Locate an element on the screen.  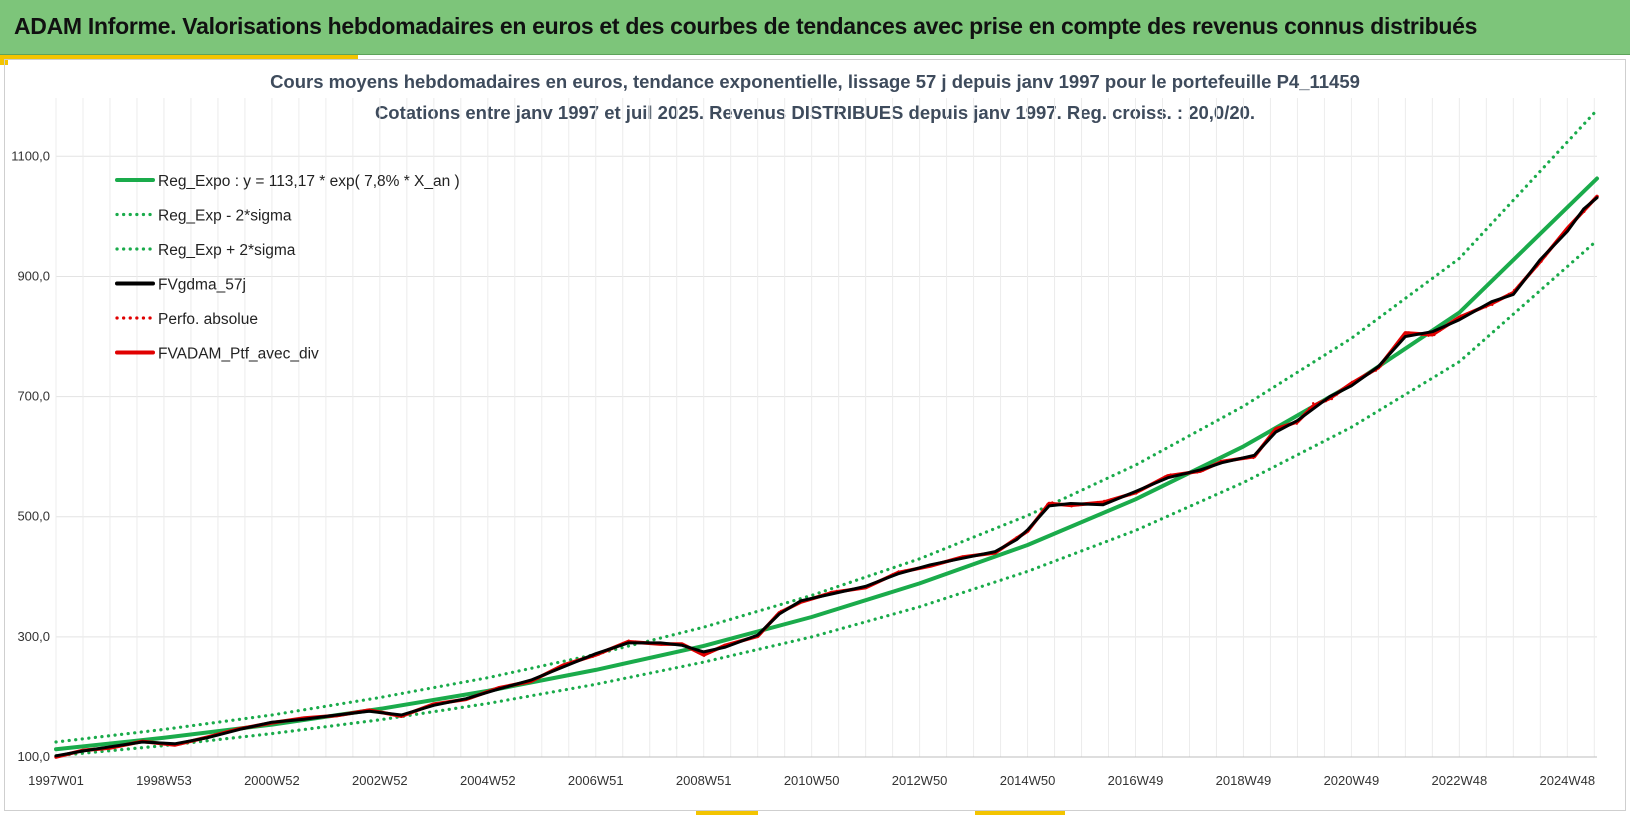
y-tick-label: 500,0 is located at coordinates (33, 516).